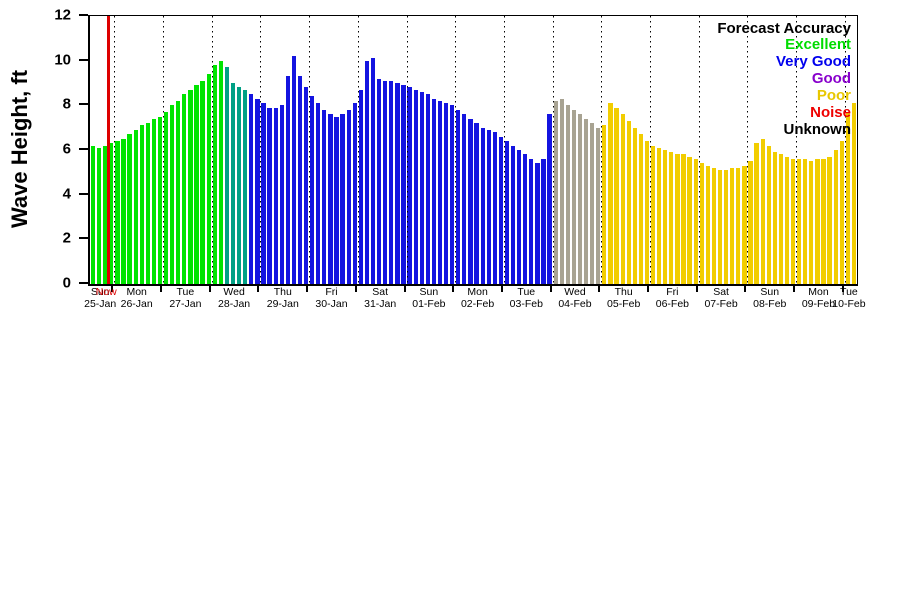 This screenshot has width=900, height=600. Describe the element at coordinates (331, 298) in the screenshot. I see `x-axis-day-label: Fri 30-Jan` at that location.